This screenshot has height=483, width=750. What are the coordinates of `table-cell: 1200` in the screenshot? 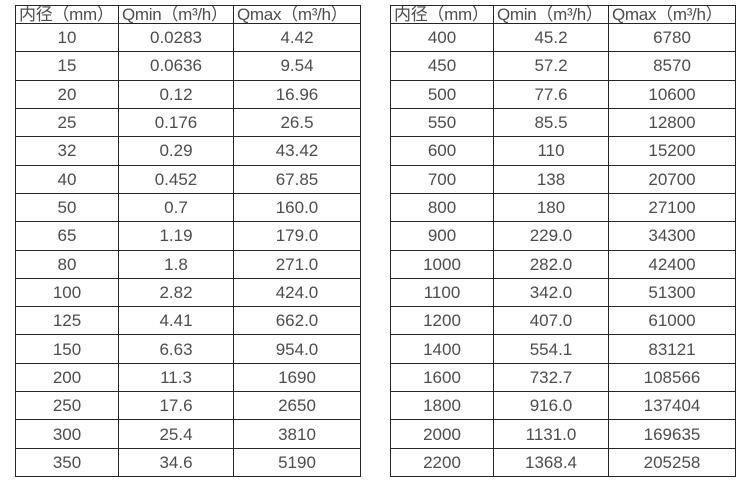 It's located at (442, 321).